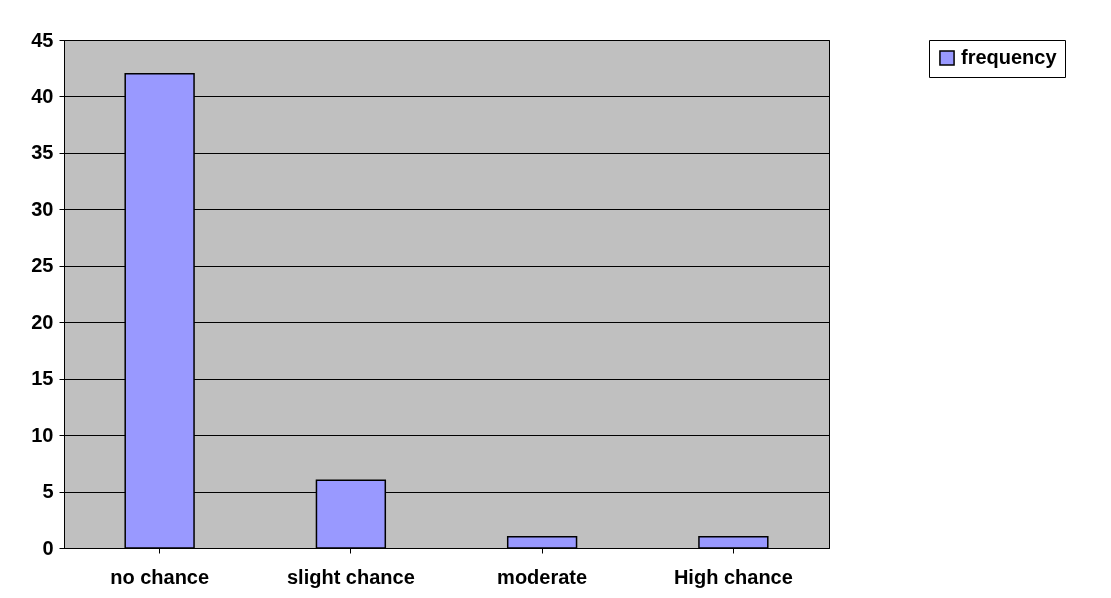  What do you see at coordinates (42, 208) in the screenshot?
I see `y-tick-label: 30` at bounding box center [42, 208].